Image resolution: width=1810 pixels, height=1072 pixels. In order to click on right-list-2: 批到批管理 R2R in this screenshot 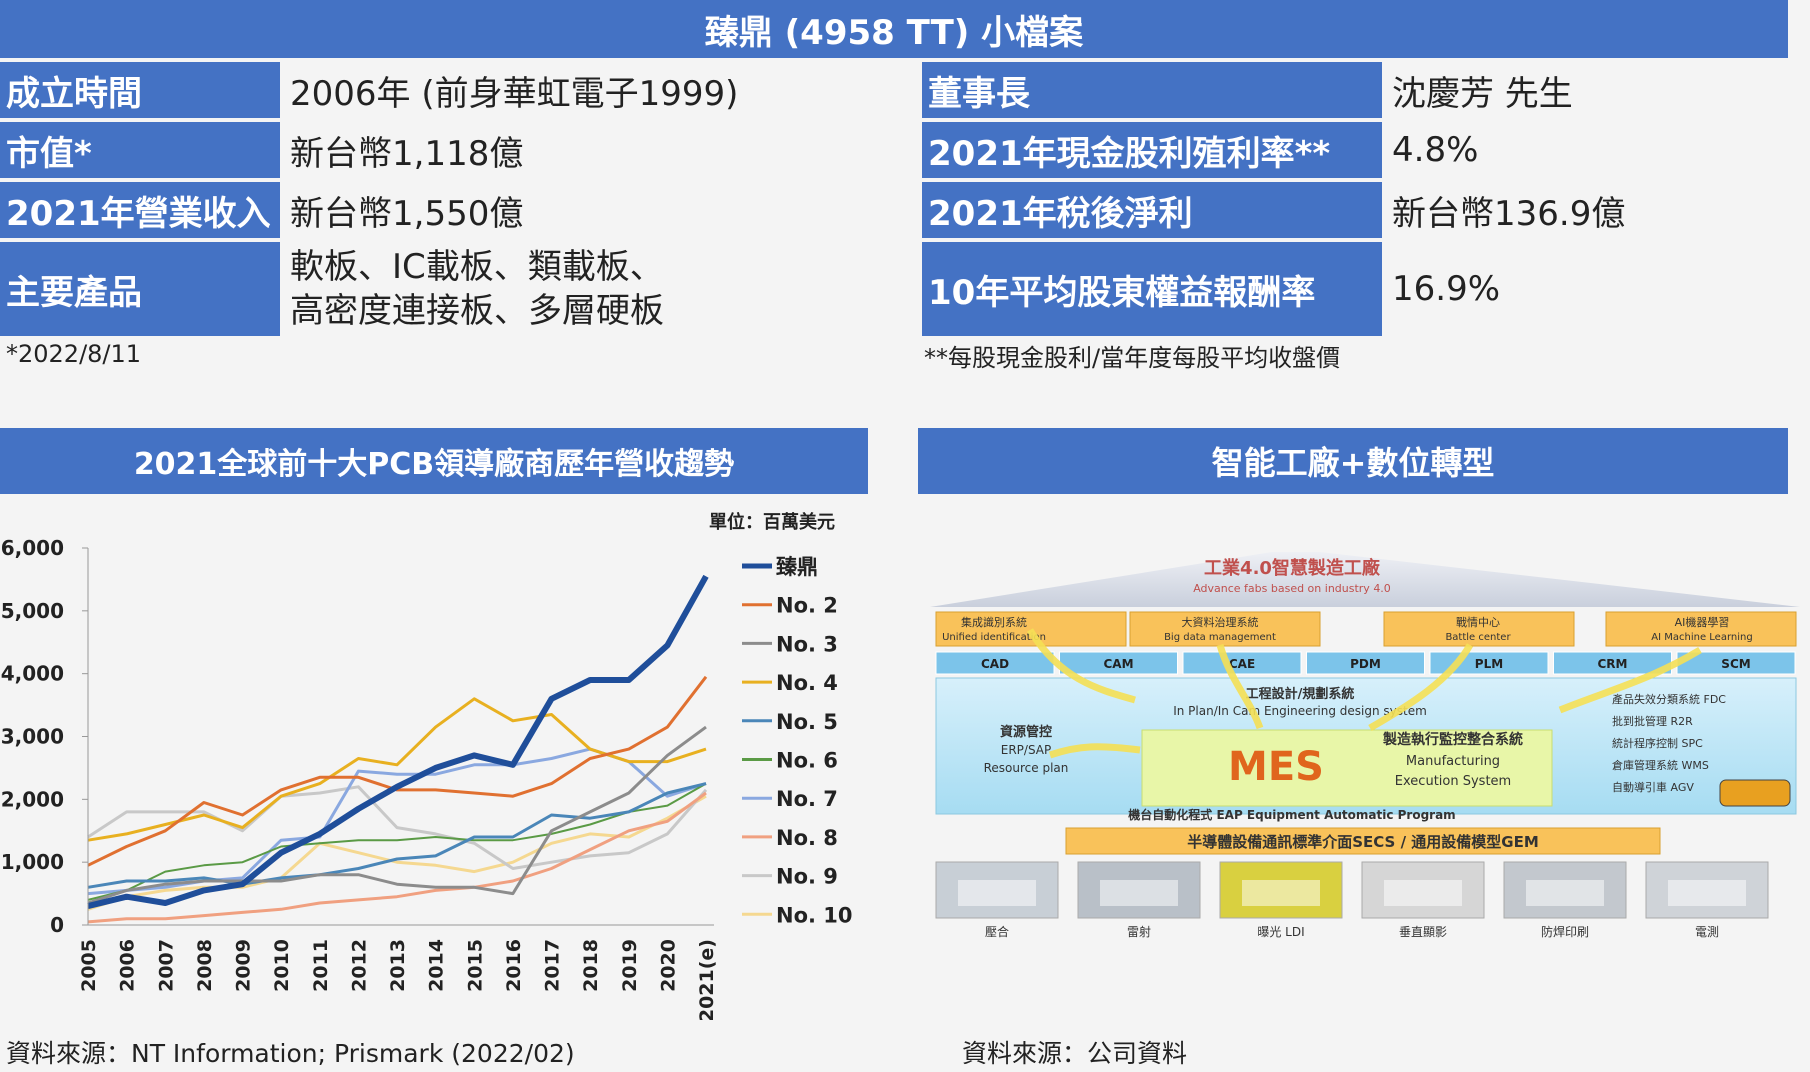, I will do `click(1652, 721)`.